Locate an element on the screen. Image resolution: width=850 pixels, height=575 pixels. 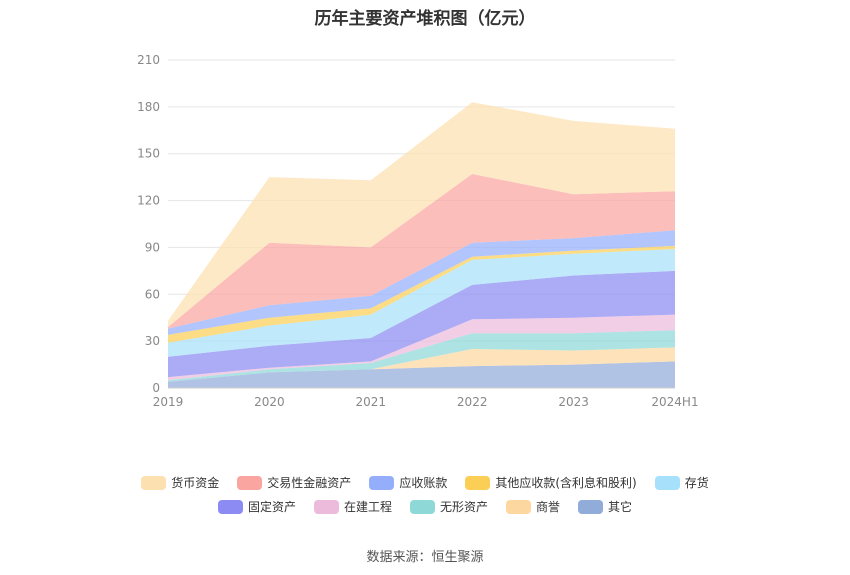
legend-label: 其它 is located at coordinates (620, 507).